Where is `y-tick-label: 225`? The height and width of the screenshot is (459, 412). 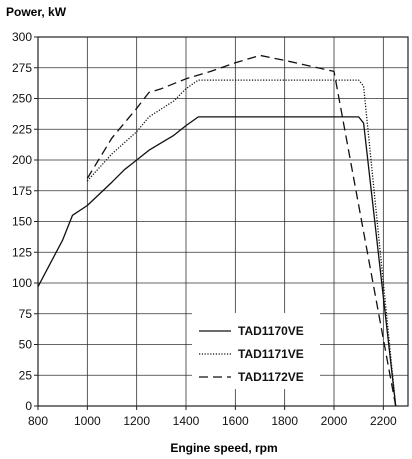 y-tick-label: 225 is located at coordinates (22, 129).